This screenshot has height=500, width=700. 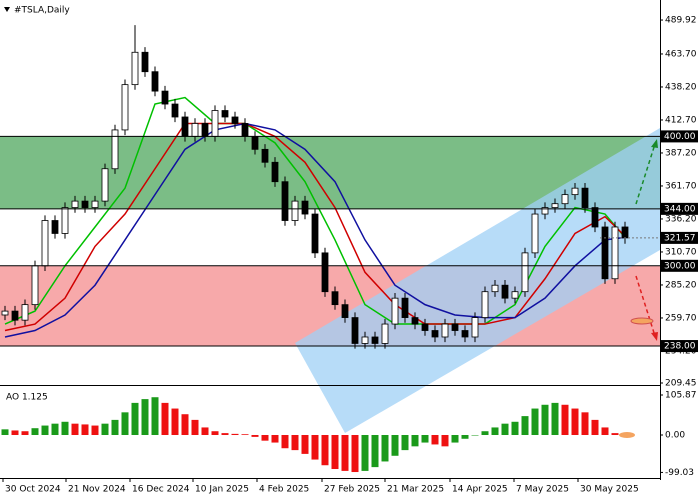 I want to click on x-tick-label: 21 Mar 2025, so click(x=415, y=490).